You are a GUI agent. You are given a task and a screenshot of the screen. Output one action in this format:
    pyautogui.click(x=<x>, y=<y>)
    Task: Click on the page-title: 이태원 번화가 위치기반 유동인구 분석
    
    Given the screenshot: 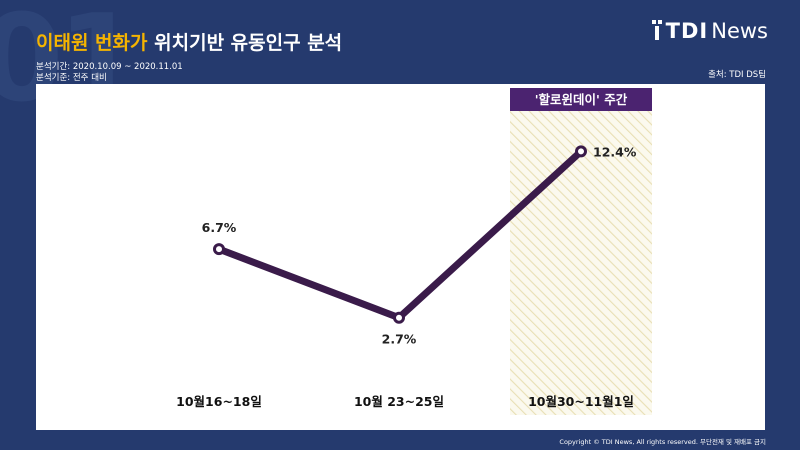 What is the action you would take?
    pyautogui.click(x=189, y=41)
    